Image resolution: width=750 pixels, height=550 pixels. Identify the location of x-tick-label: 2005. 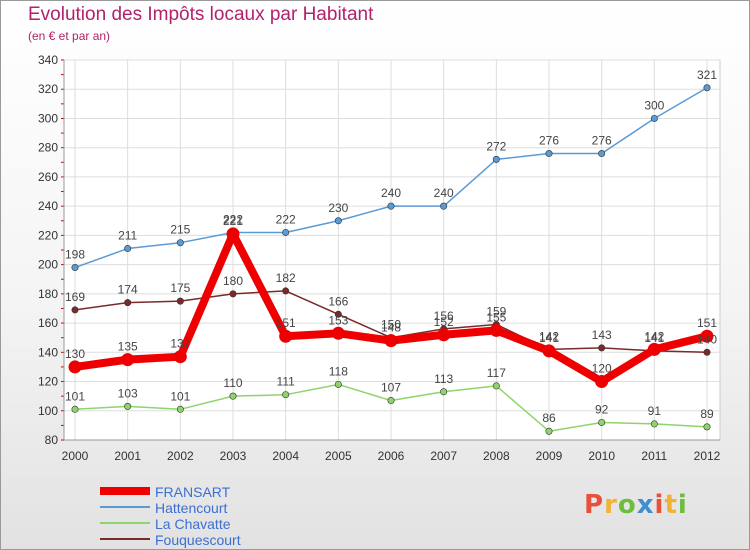
(338, 456).